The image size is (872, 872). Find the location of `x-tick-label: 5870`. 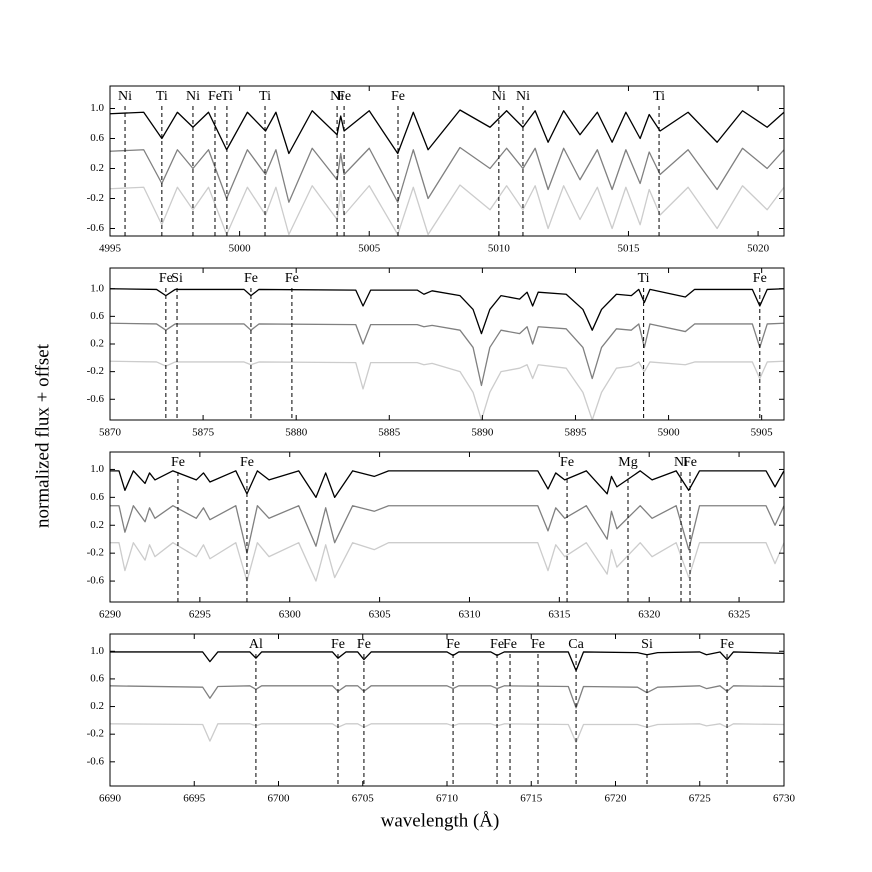

x-tick-label: 5870 is located at coordinates (110, 433).